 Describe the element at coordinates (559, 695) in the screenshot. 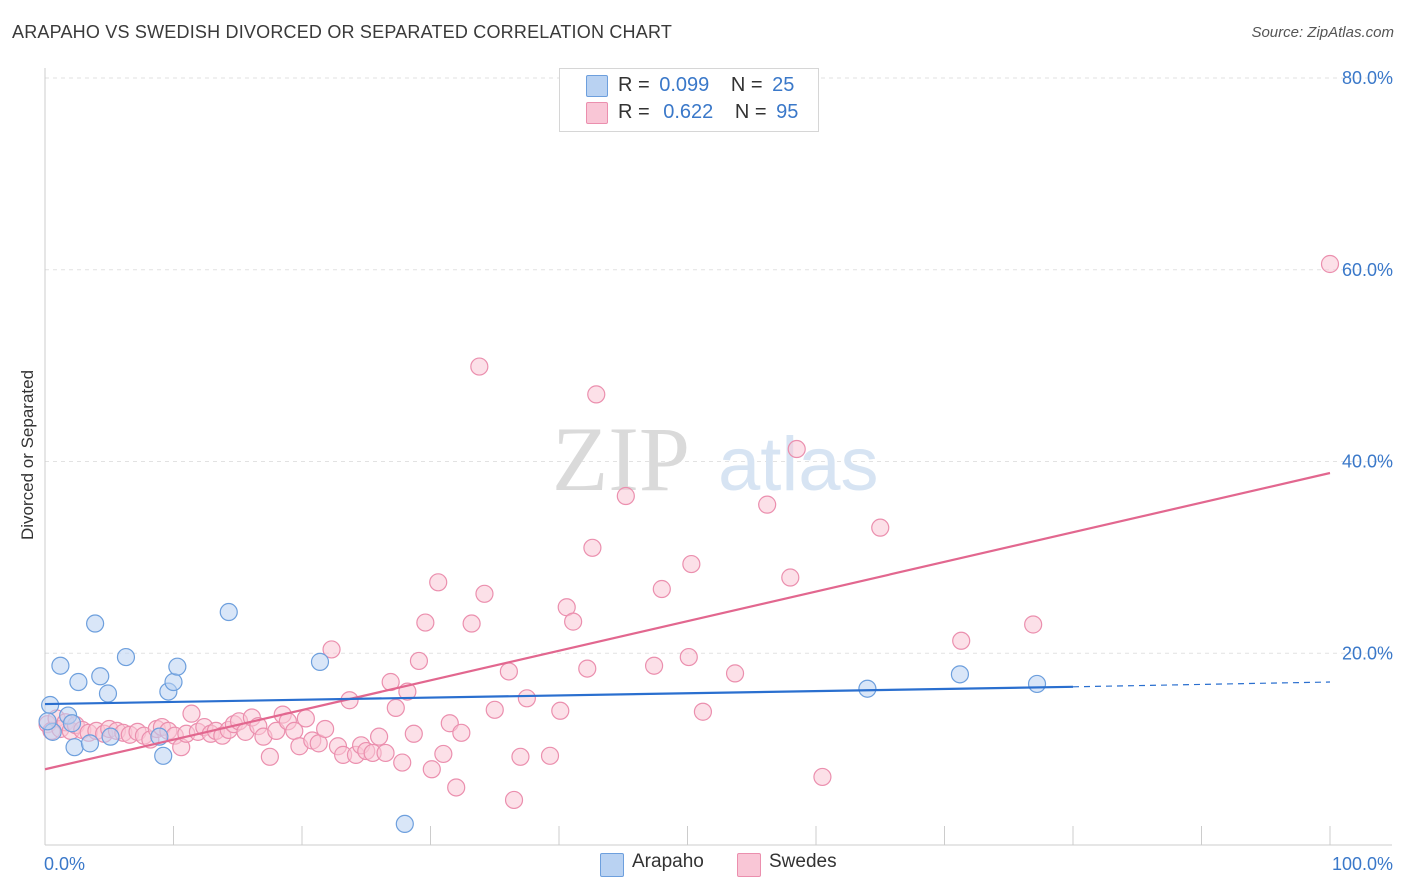

I see `arapaho-trend-line` at that location.